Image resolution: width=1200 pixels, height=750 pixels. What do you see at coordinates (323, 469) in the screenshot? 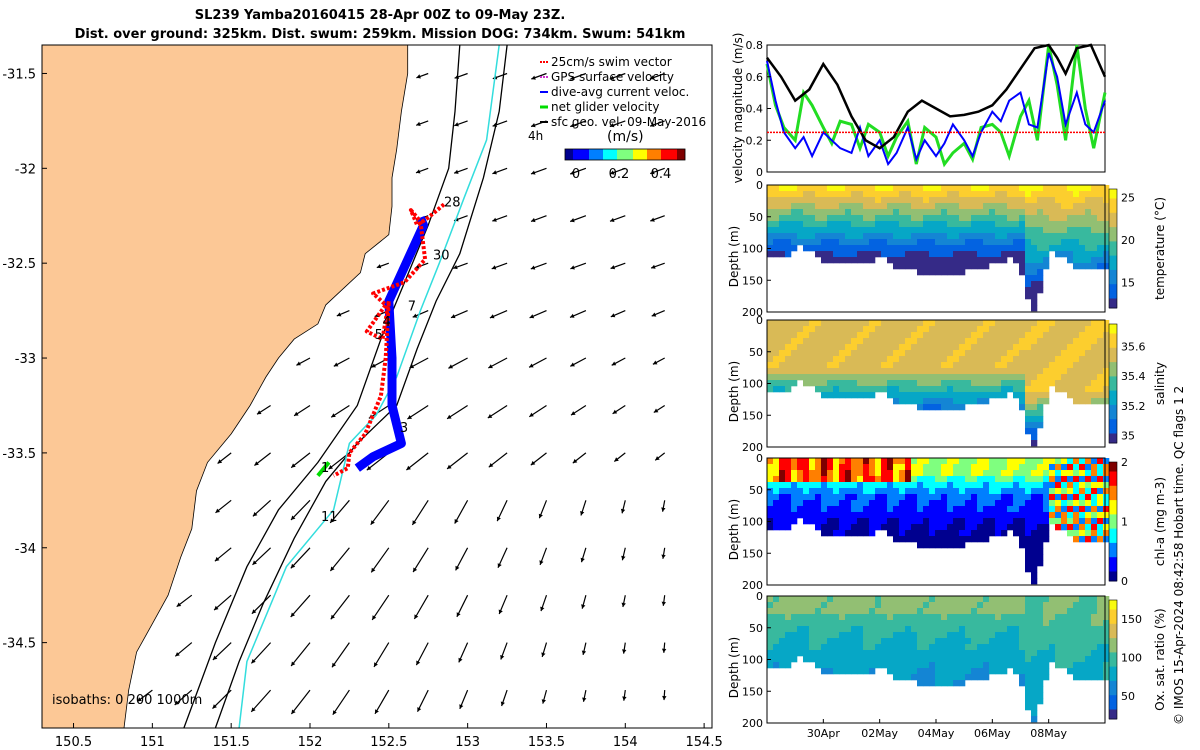
I see `net-glider-velocity-track` at bounding box center [323, 469].